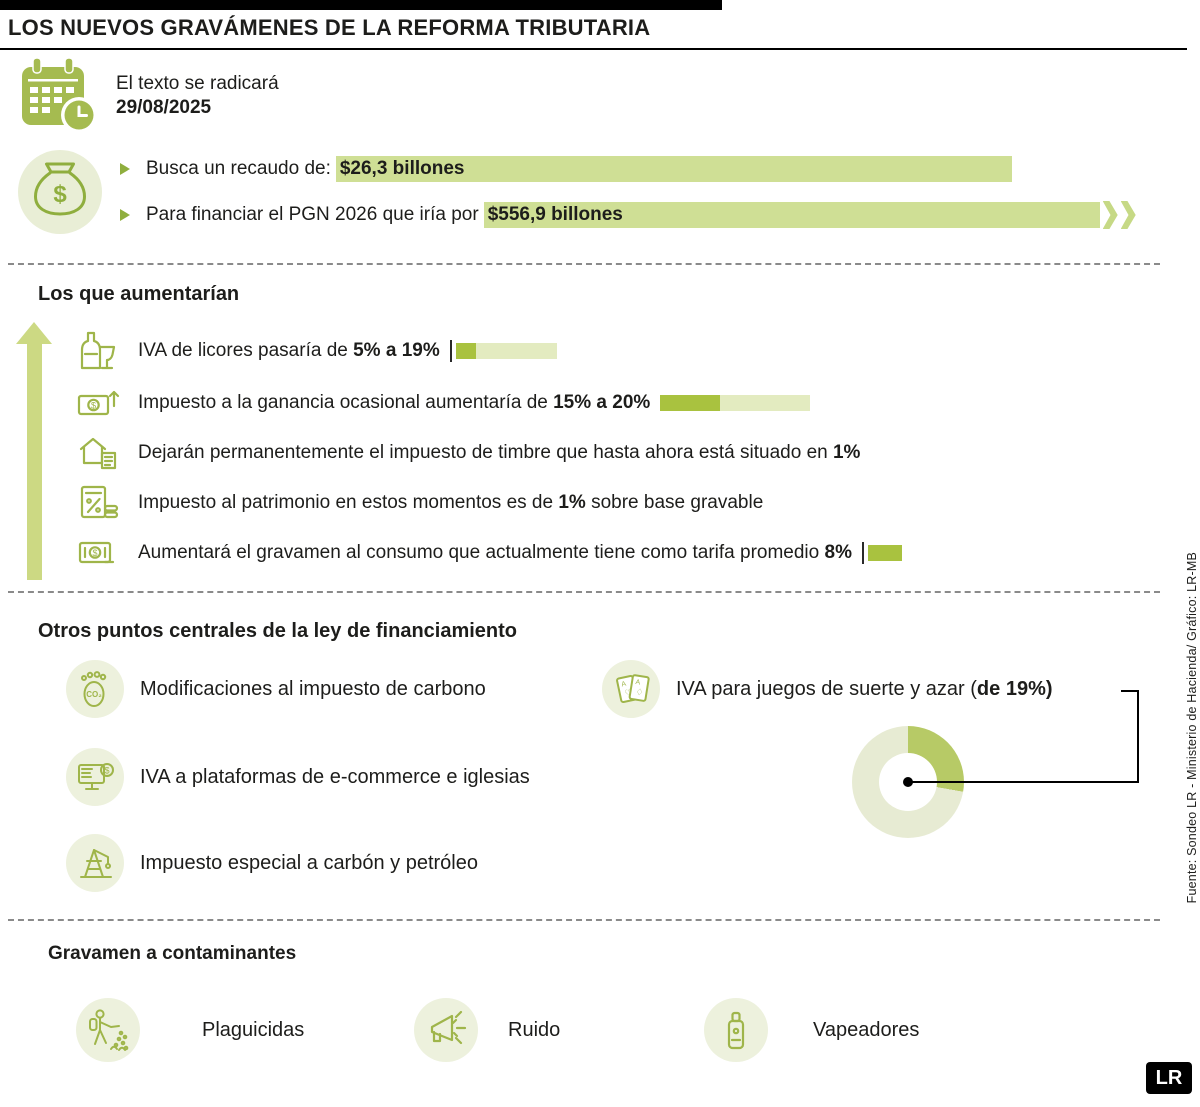 This screenshot has width=1200, height=1107. What do you see at coordinates (736, 1030) in the screenshot?
I see `vape-icon` at bounding box center [736, 1030].